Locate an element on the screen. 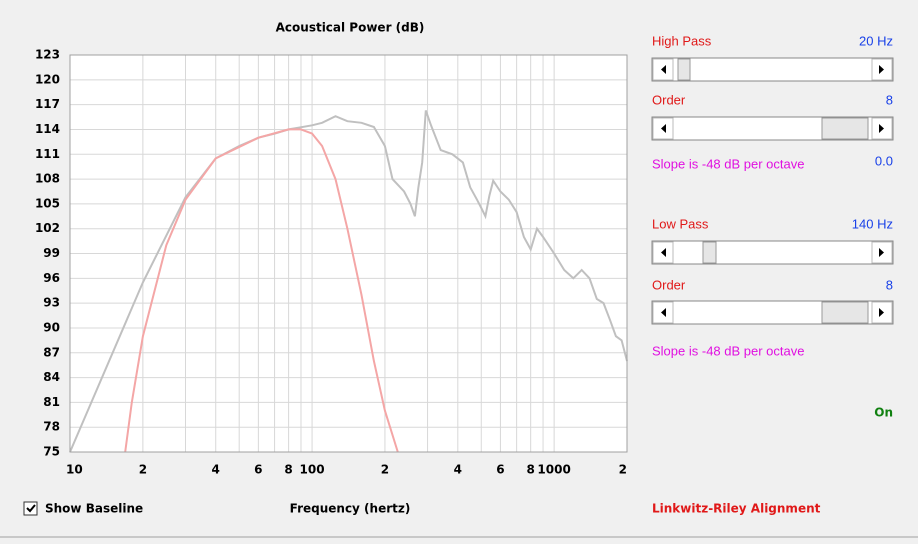 Image resolution: width=918 pixels, height=544 pixels. y-tick-label: 90 is located at coordinates (51, 327).